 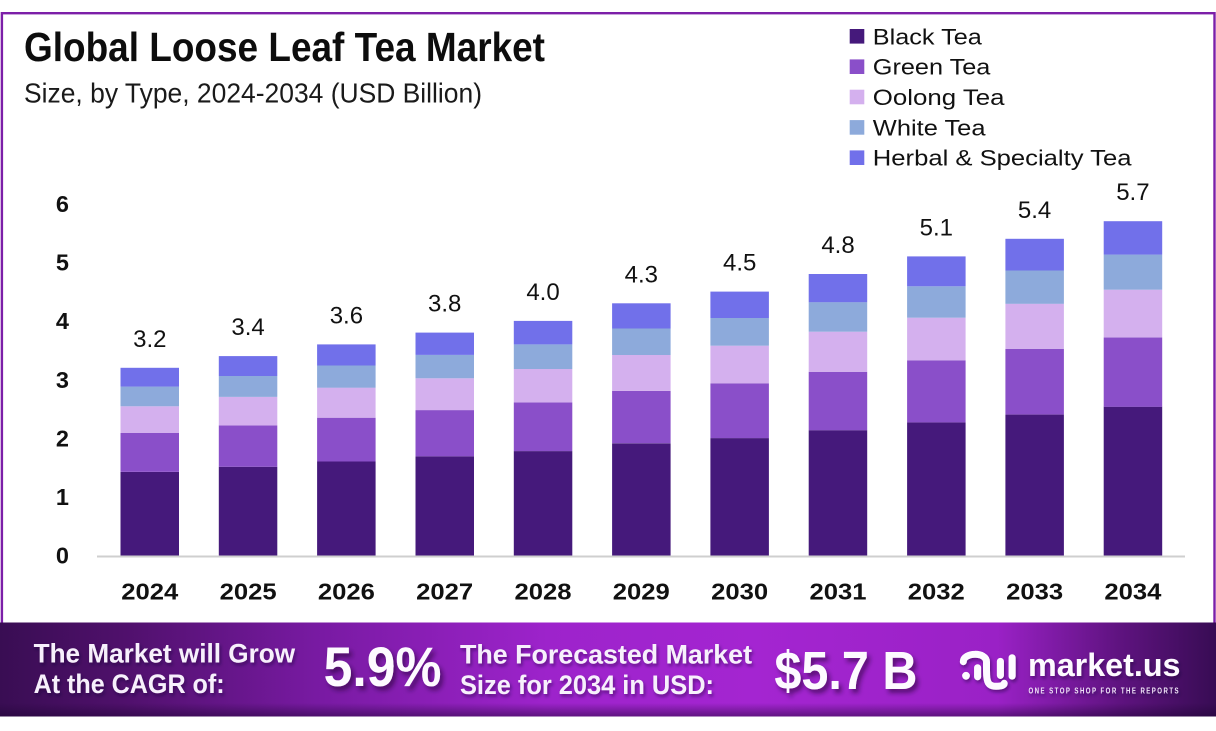 What do you see at coordinates (346, 591) in the screenshot?
I see `svg-text: 2026` at bounding box center [346, 591].